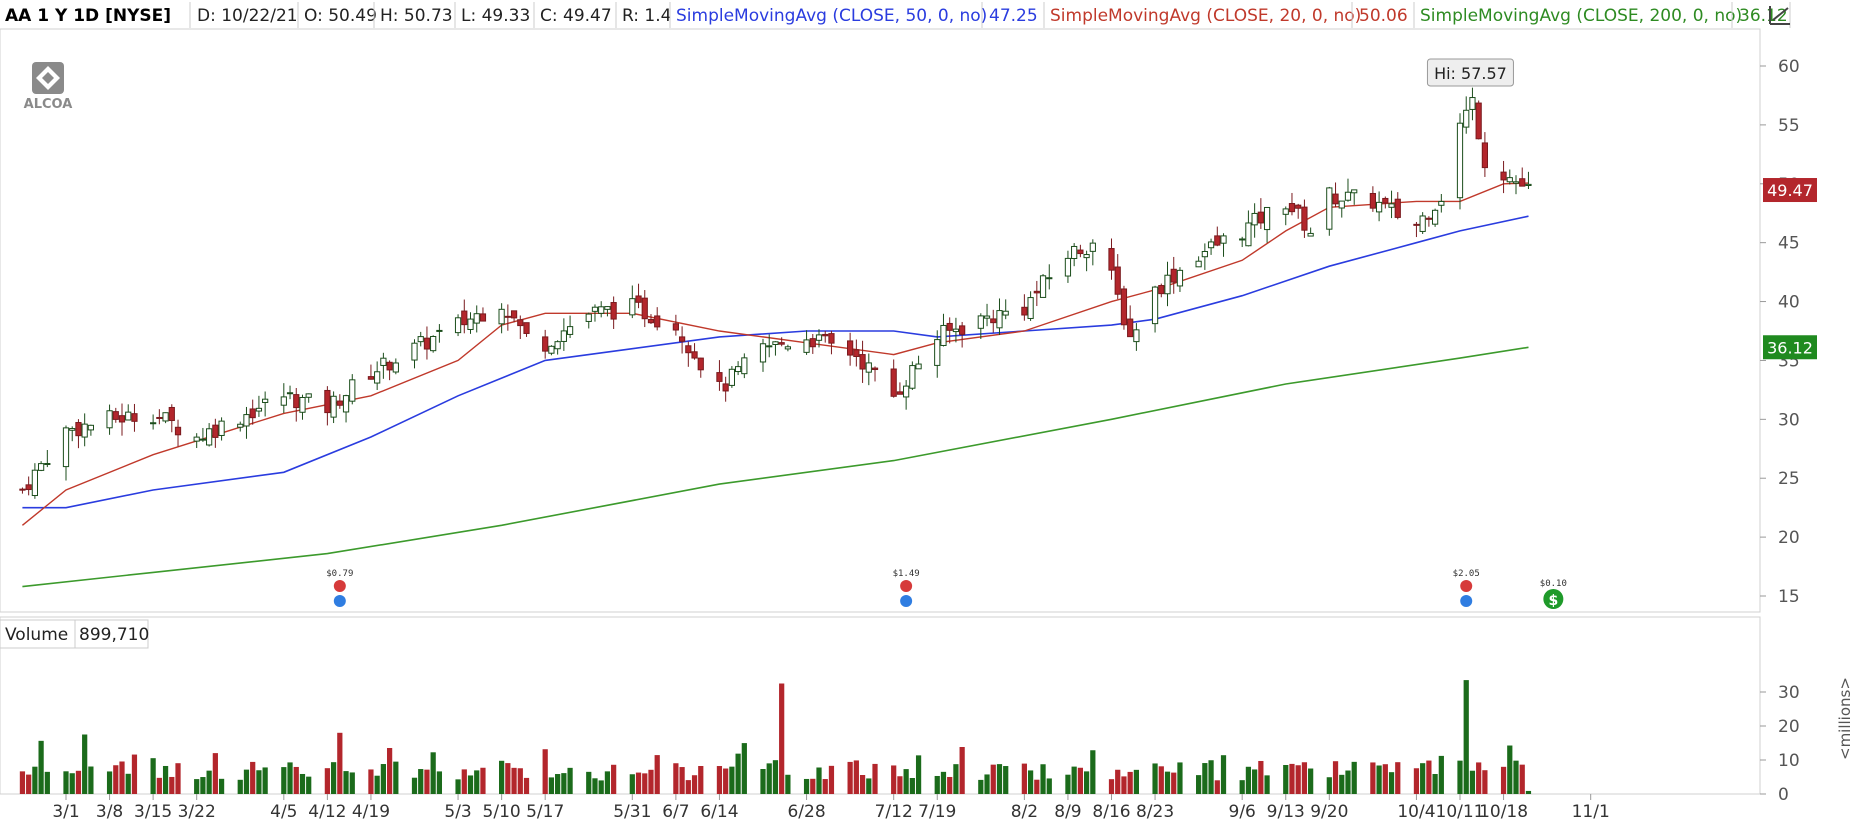  Describe the element at coordinates (88, 16) in the screenshot. I see `symbol-label: AA 1 Y 1D [NYSE]` at that location.